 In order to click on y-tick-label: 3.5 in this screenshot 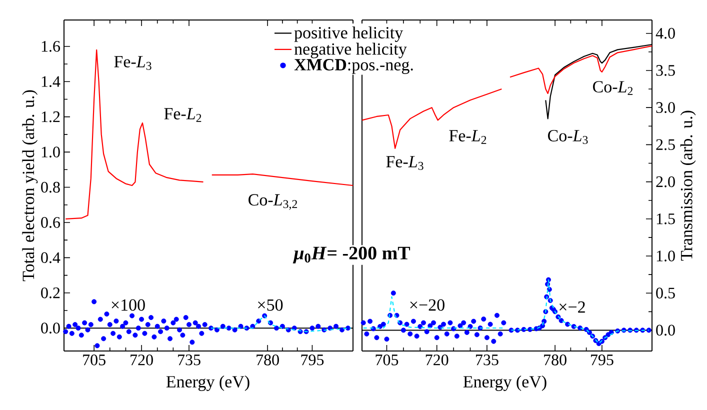, I will do `click(665, 70)`.